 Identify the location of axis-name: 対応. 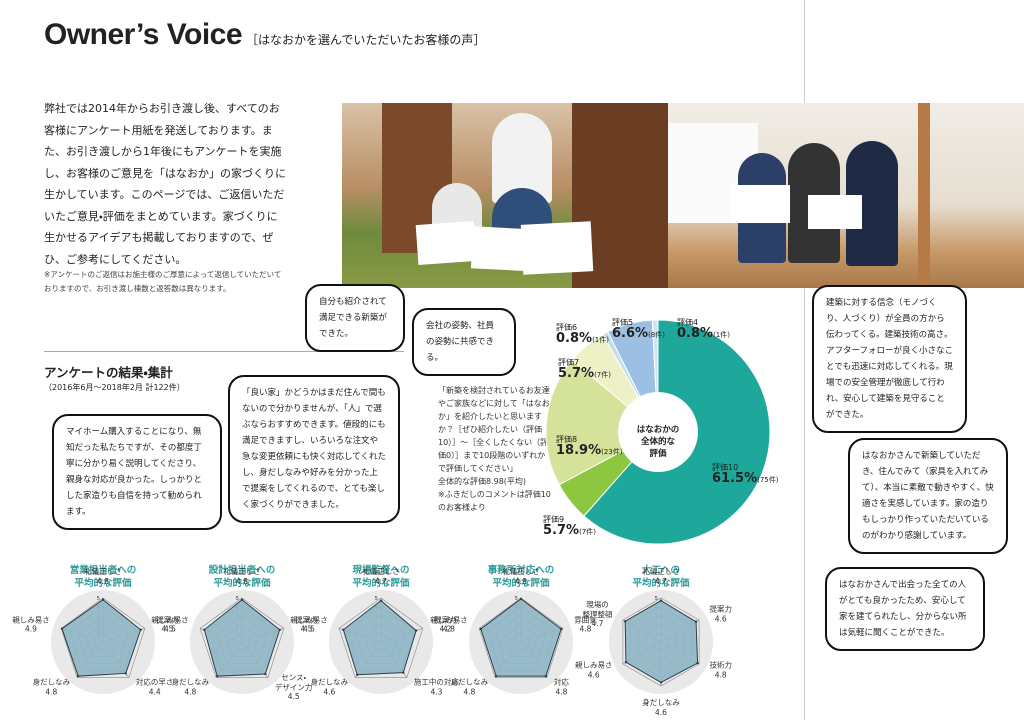
(561, 682).